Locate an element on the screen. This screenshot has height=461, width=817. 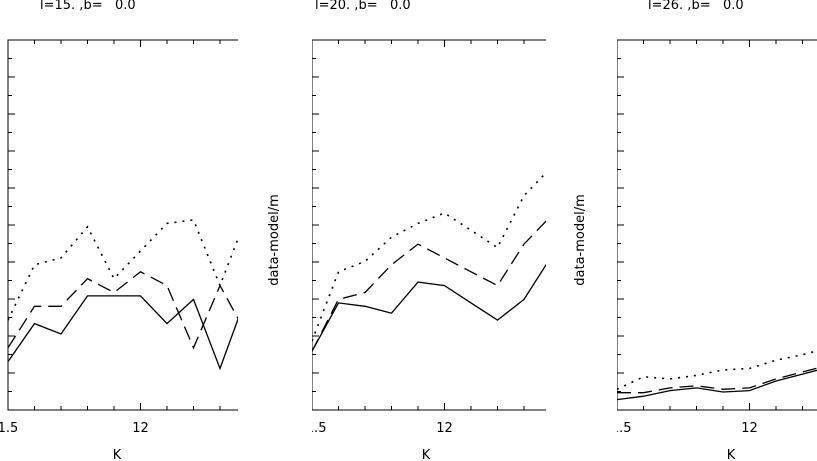
panel-title: l=15. ,b= 0.0 is located at coordinates (88, 6).